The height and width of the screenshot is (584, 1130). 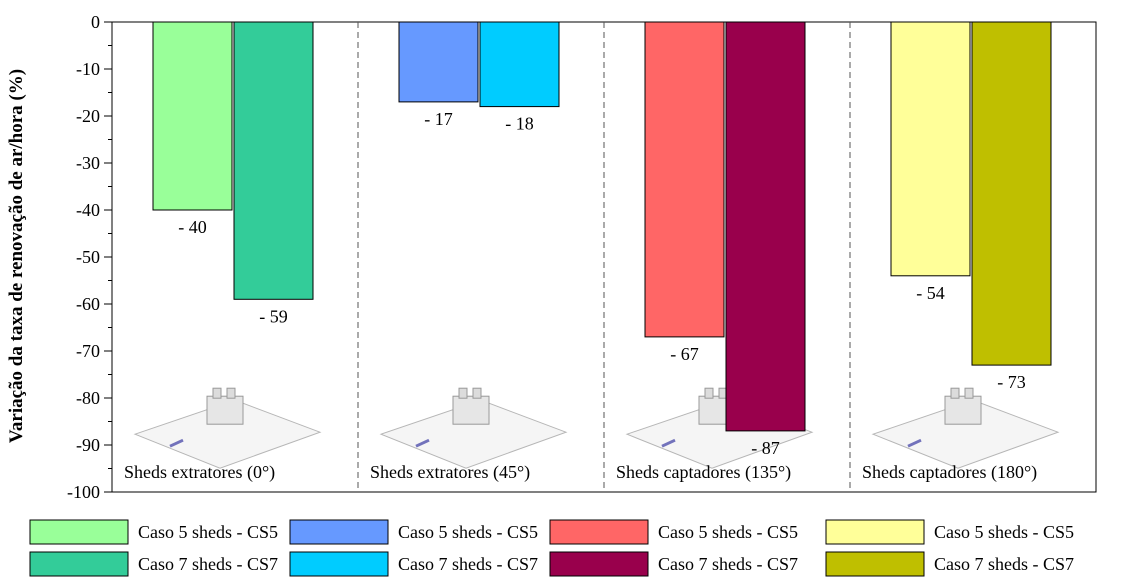 I want to click on category-label: Sheds extratores (45°), so click(x=450, y=472).